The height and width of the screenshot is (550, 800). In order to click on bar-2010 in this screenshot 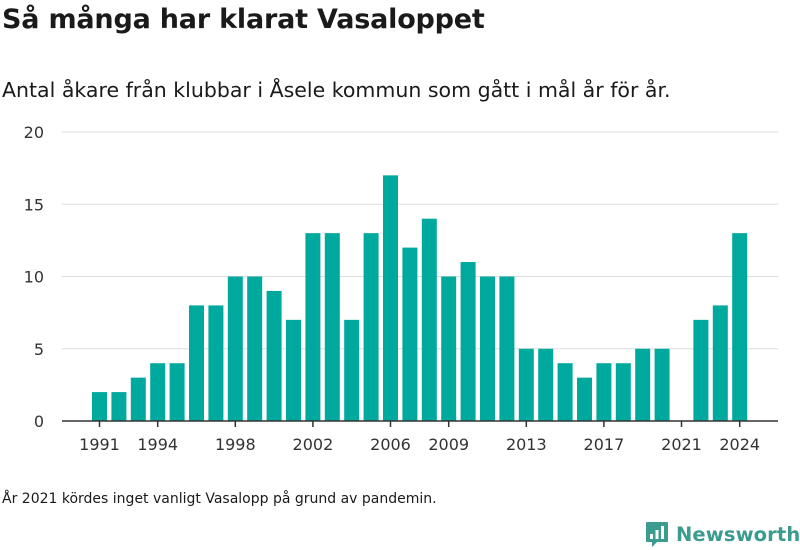, I will do `click(468, 341)`.